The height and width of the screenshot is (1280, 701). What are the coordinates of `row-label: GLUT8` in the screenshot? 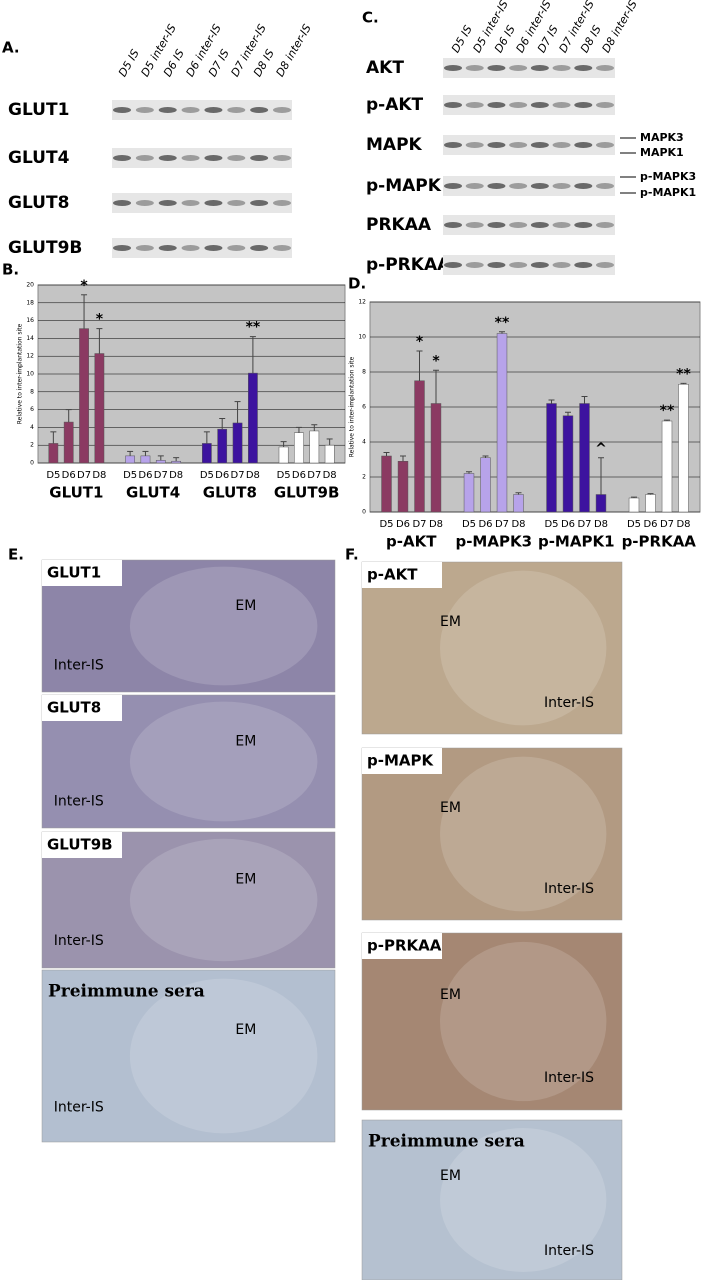 It's located at (38, 203).